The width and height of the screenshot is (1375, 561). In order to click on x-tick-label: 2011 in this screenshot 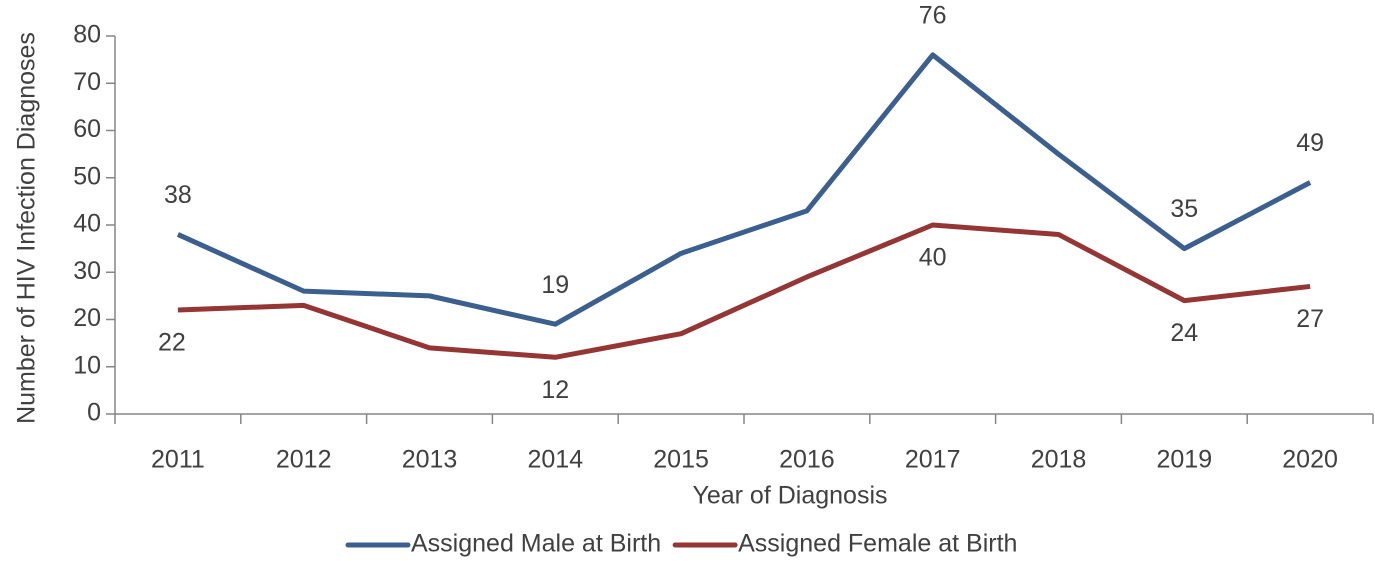, I will do `click(178, 460)`.